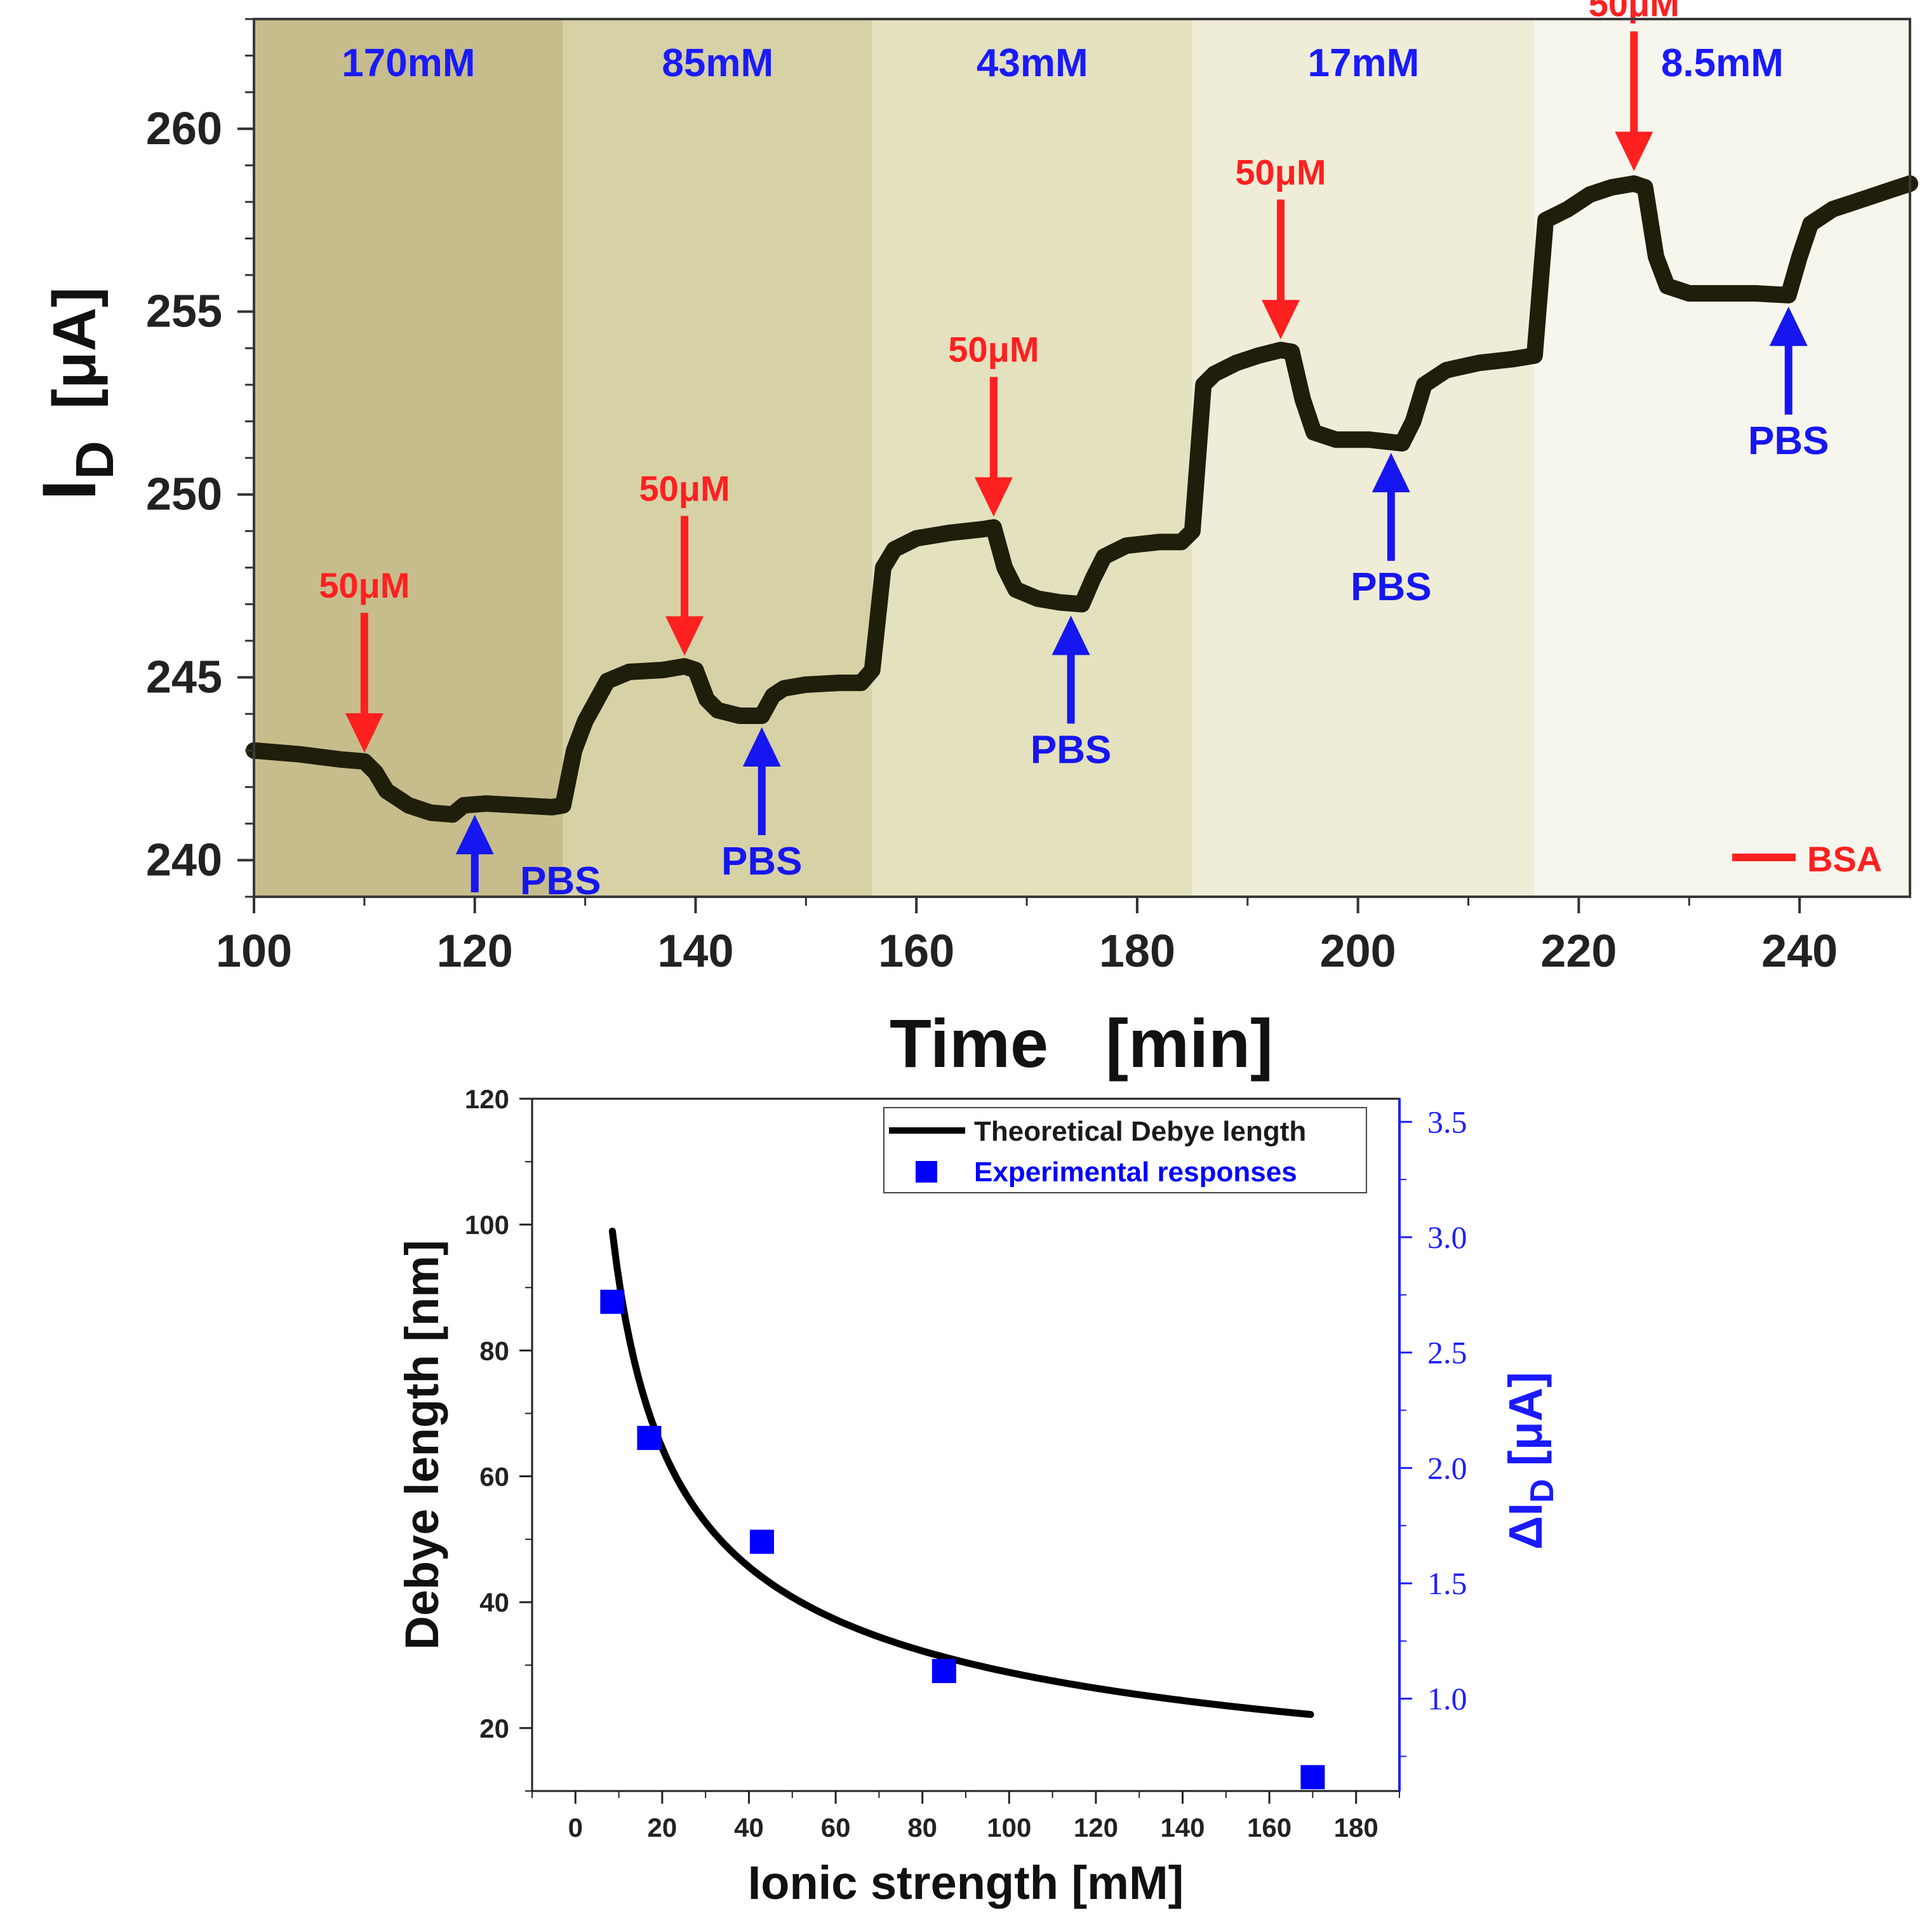  Describe the element at coordinates (717, 63) in the screenshot. I see `region-label-1: 85mM` at that location.